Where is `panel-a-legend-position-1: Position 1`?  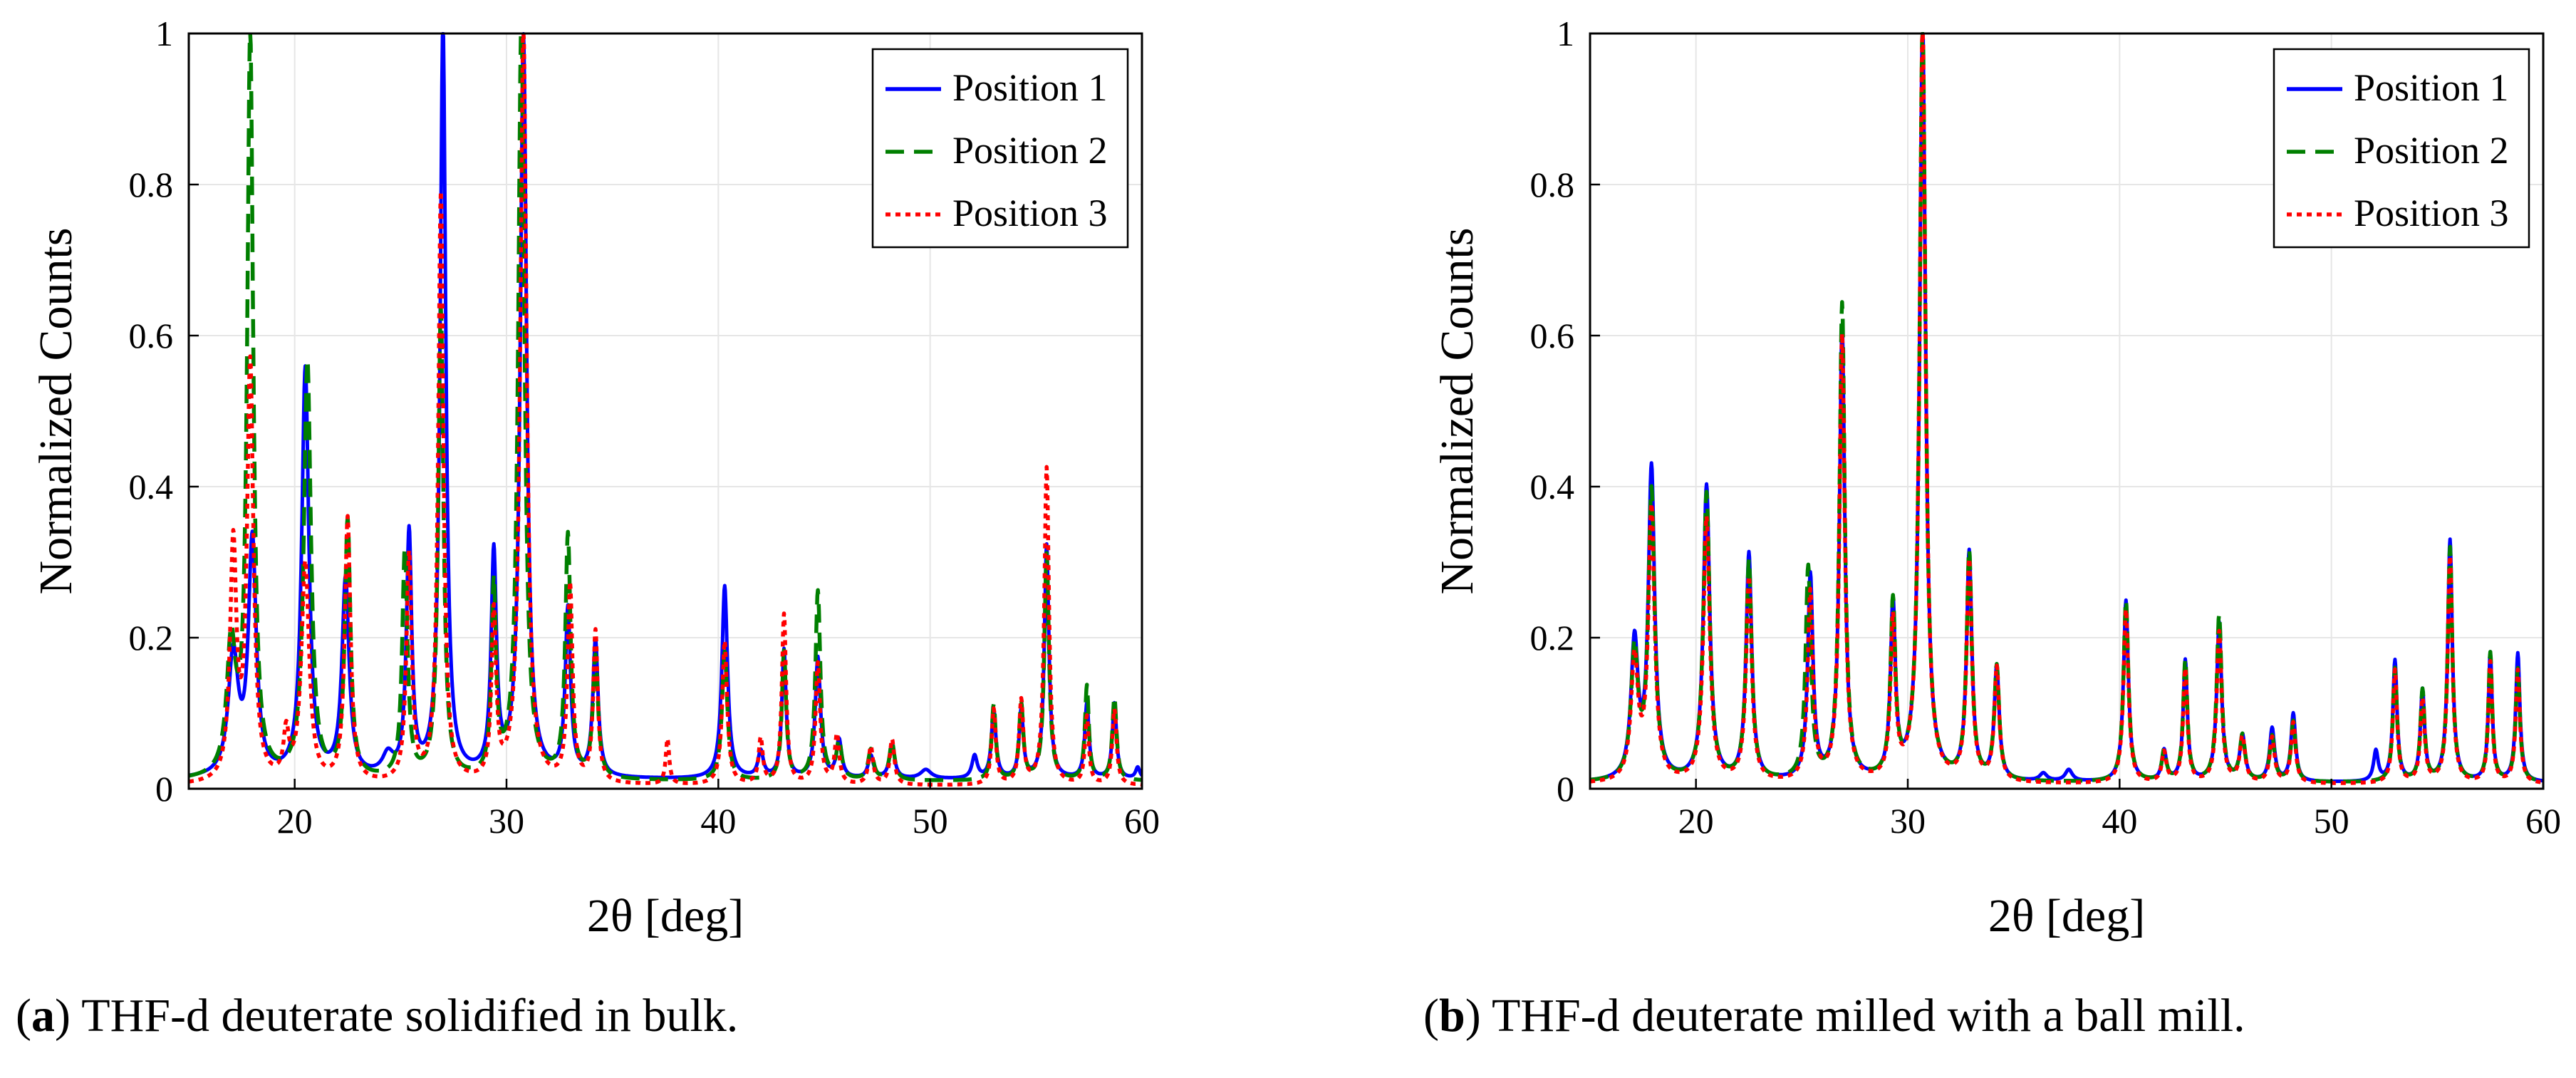
panel-a-legend-position-1: Position 1 is located at coordinates (1030, 87).